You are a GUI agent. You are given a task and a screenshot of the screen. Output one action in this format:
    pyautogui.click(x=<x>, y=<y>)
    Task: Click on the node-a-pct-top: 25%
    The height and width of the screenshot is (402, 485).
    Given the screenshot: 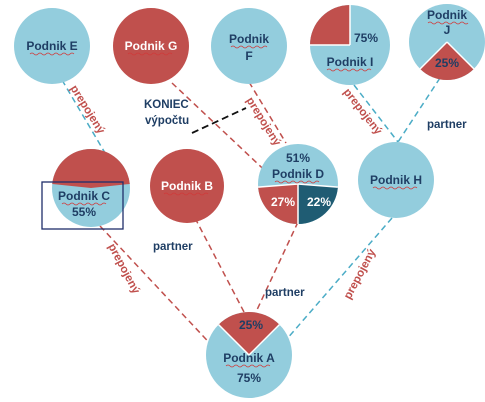 What is the action you would take?
    pyautogui.click(x=251, y=325)
    